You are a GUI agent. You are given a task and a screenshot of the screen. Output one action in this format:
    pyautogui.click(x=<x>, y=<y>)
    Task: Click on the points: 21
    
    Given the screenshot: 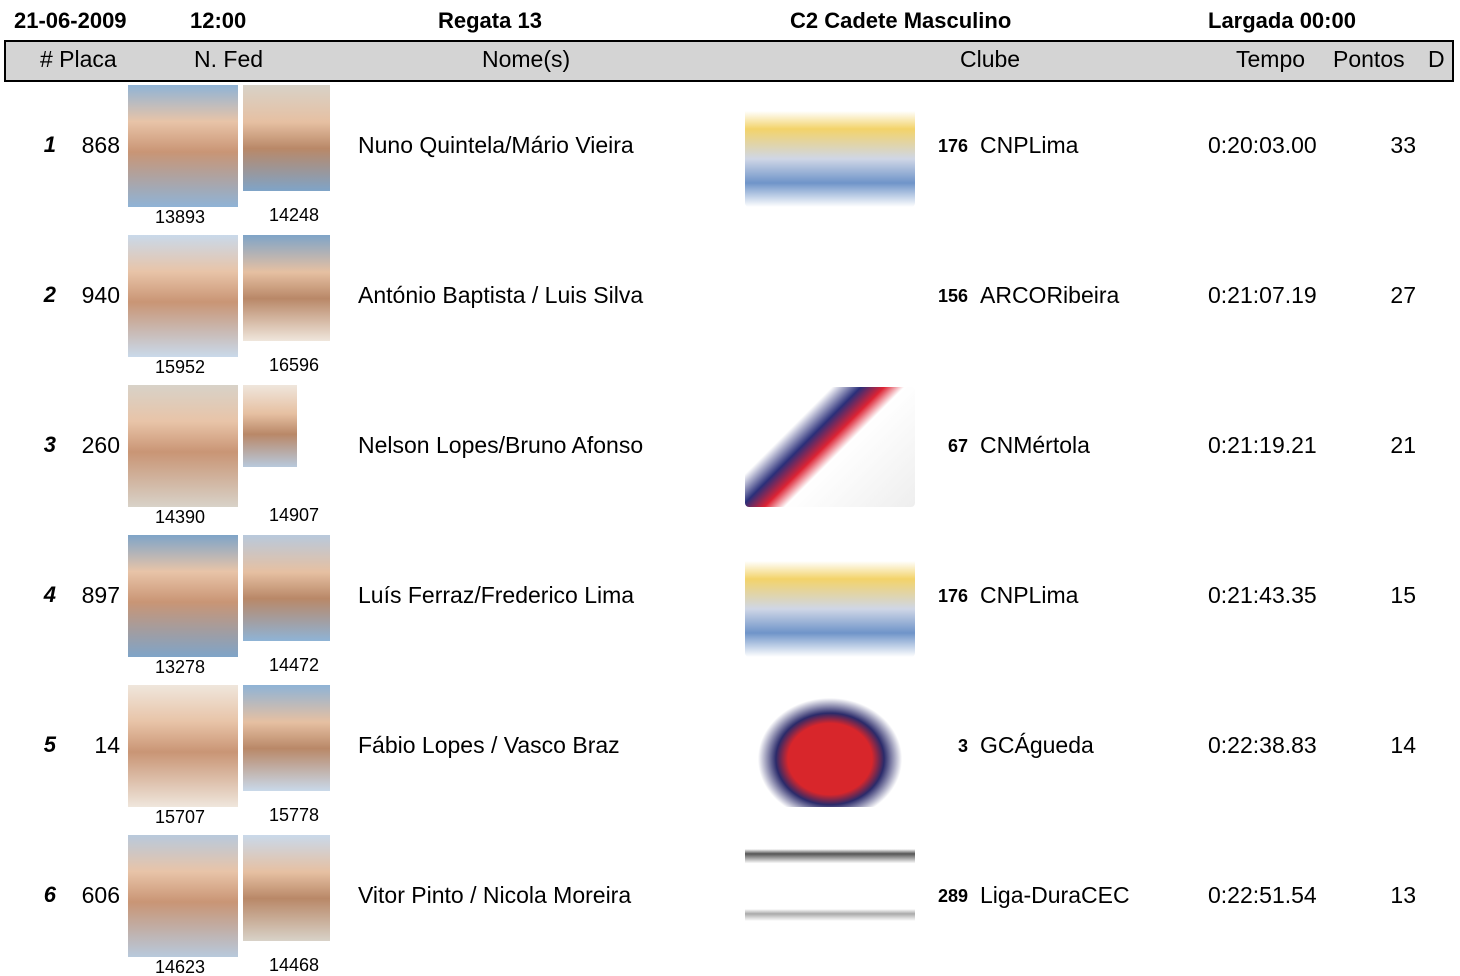 What is the action you would take?
    pyautogui.click(x=1403, y=445)
    